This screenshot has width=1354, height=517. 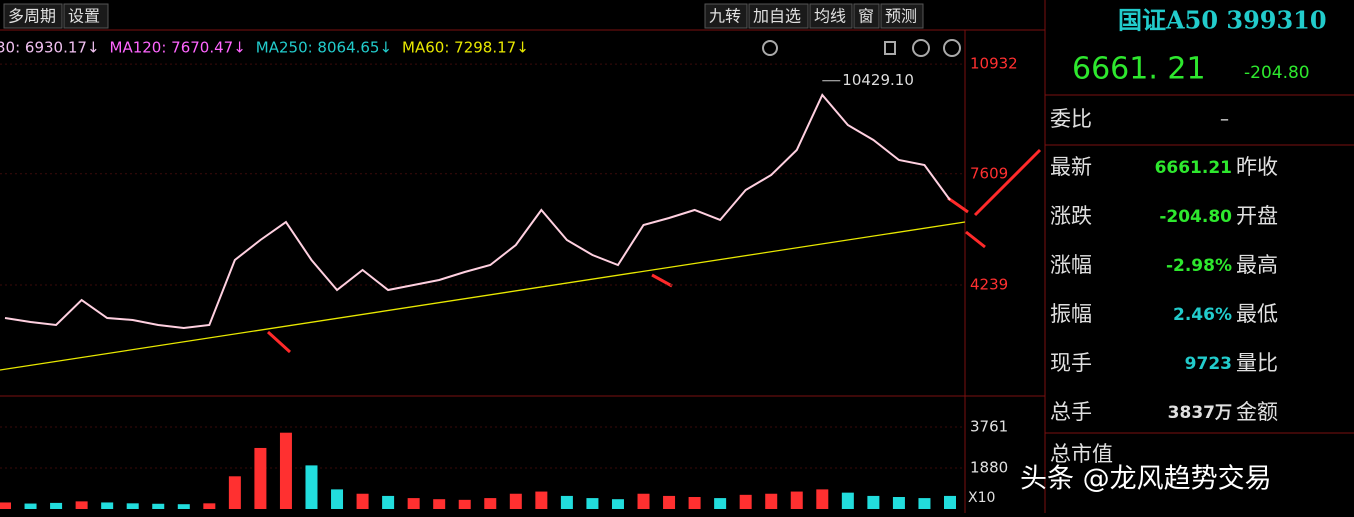 I want to click on row-label: 开盘, so click(x=1257, y=216).